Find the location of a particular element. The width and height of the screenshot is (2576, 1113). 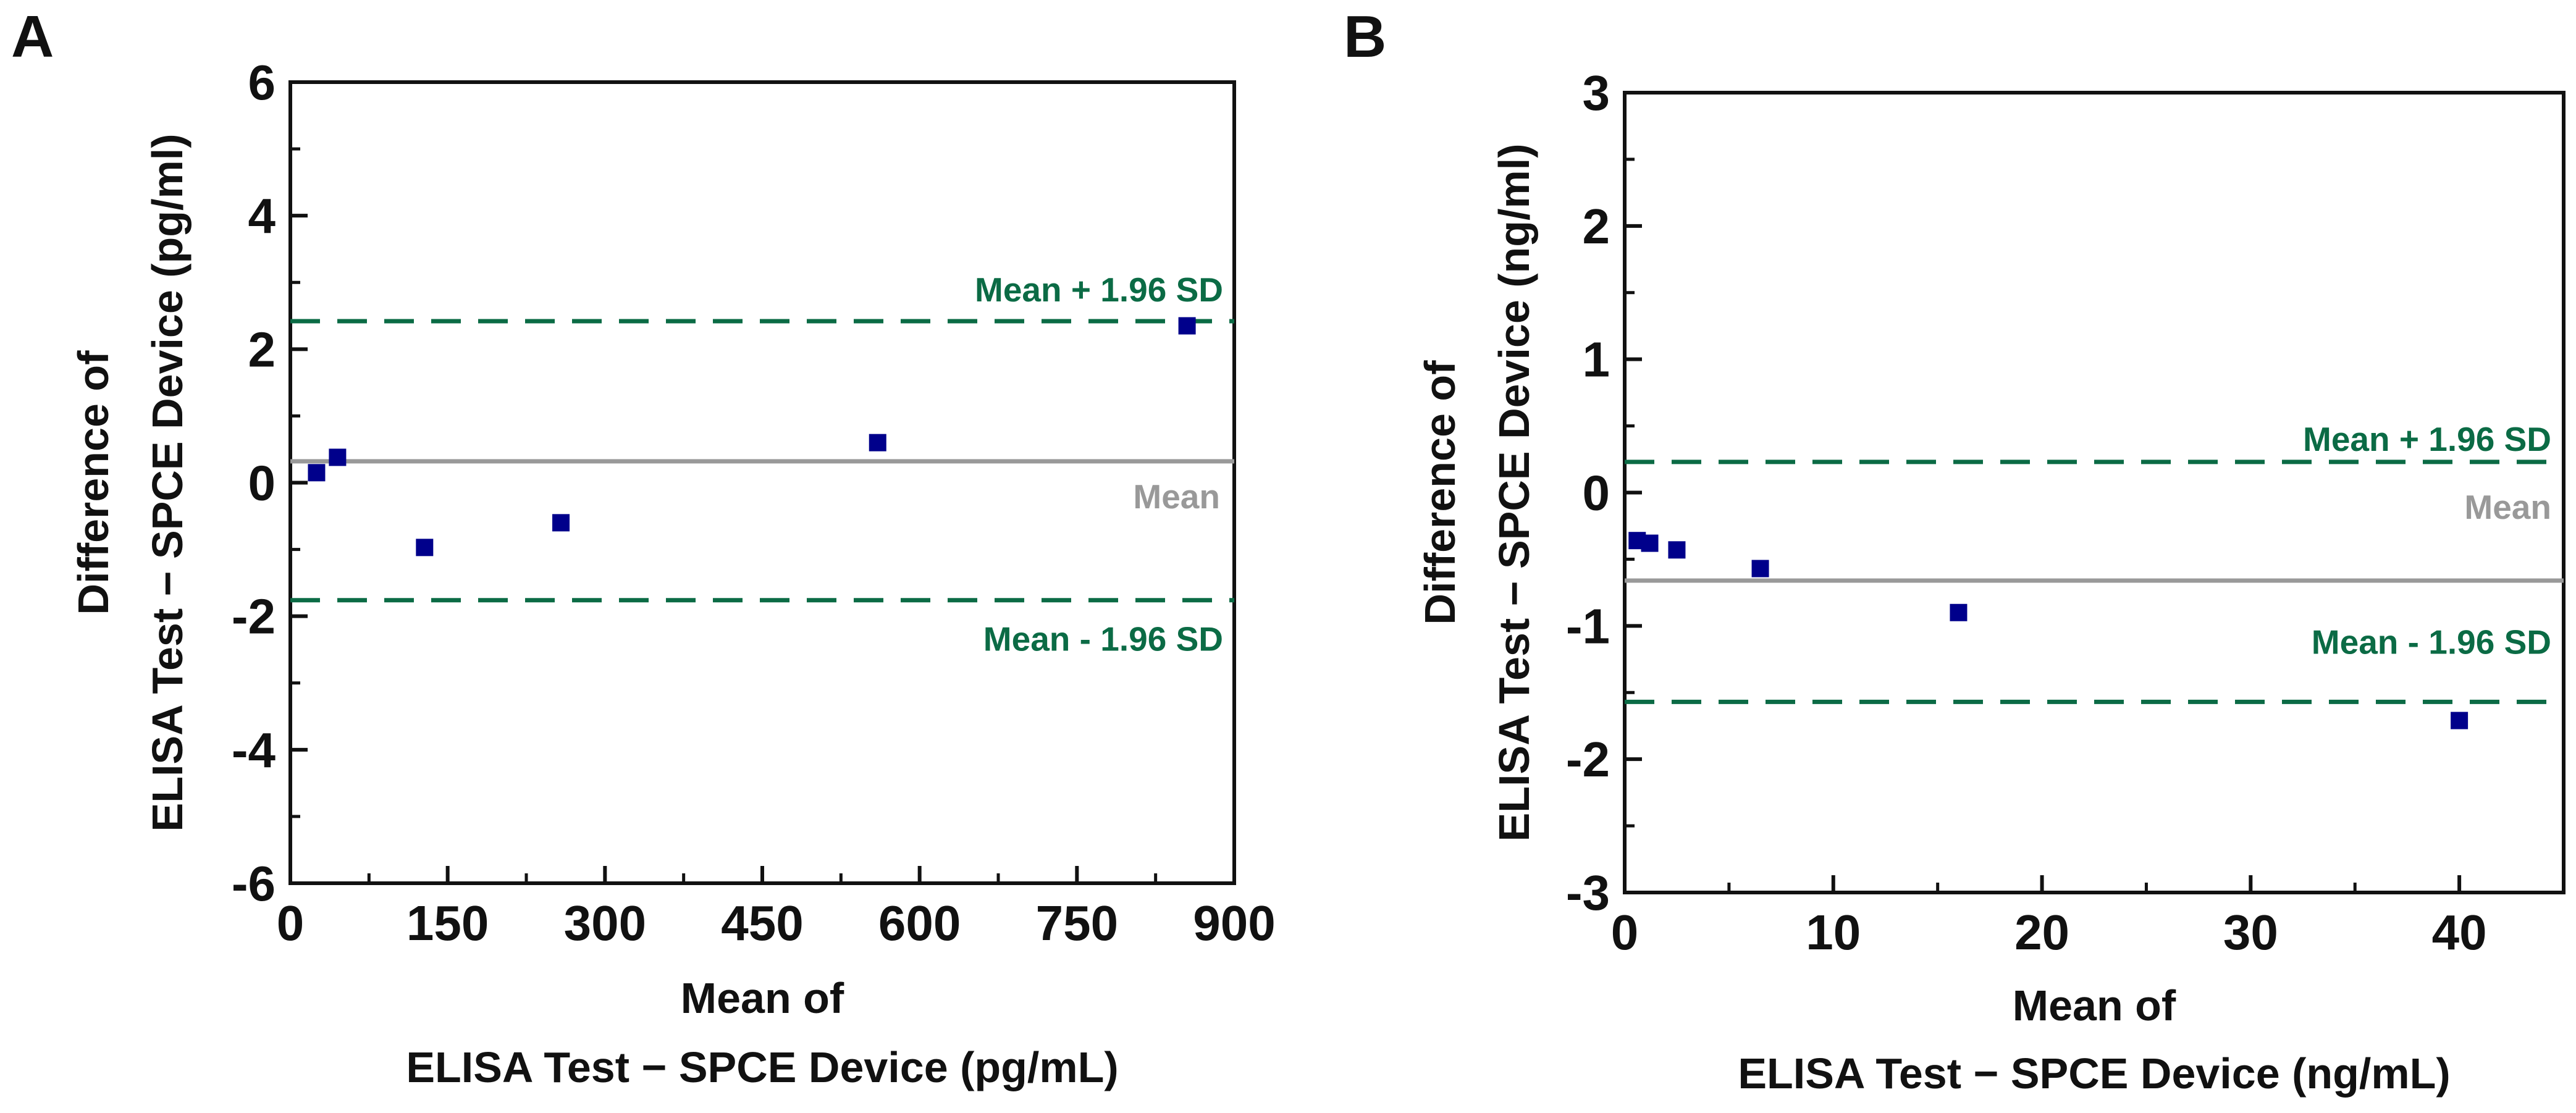

panel-b-x-axis-title-line2: ELISA Test − SPCE Device (ng/mL) is located at coordinates (2094, 1073).